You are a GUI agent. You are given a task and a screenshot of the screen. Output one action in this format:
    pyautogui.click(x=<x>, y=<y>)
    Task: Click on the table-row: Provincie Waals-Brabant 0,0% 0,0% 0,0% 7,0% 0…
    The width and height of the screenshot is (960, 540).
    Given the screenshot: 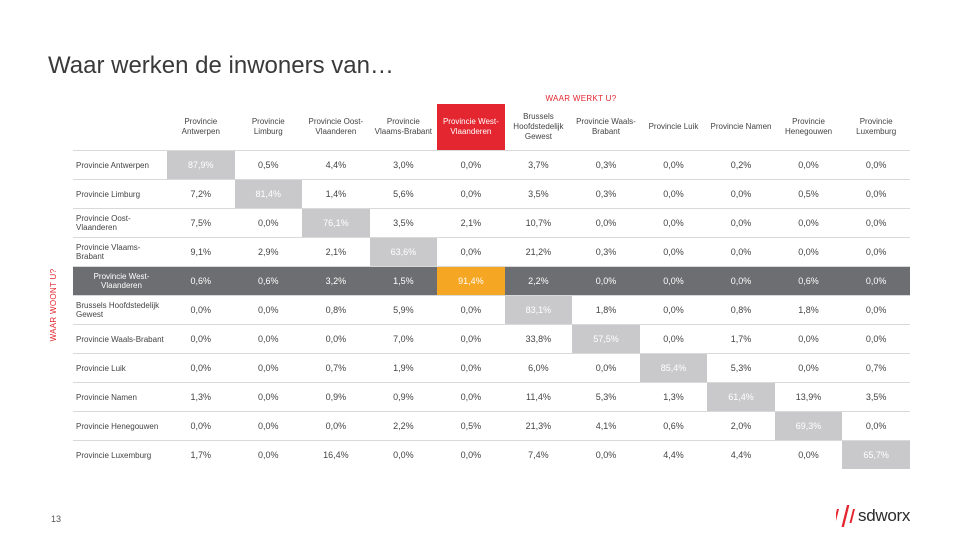 What is the action you would take?
    pyautogui.click(x=491, y=339)
    